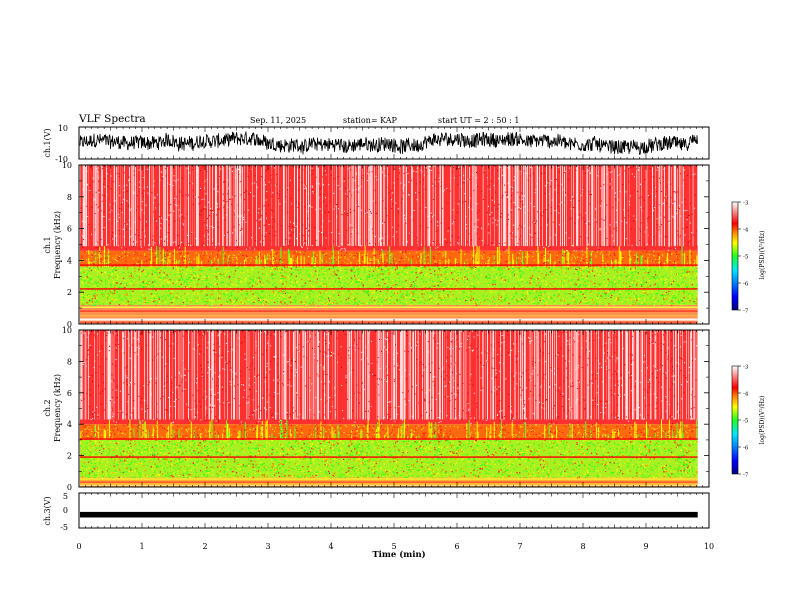  What do you see at coordinates (709, 546) in the screenshot?
I see `time-tick-label: 10` at bounding box center [709, 546].